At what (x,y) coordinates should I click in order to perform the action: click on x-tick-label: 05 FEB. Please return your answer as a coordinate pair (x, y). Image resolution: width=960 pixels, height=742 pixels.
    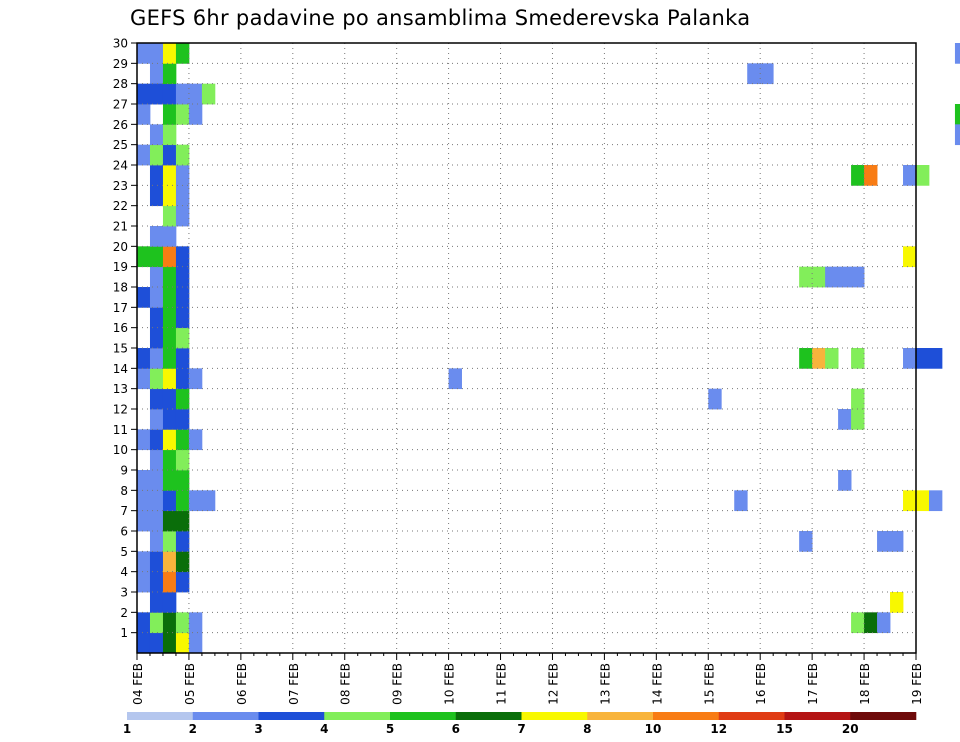
    Looking at the image, I should click on (190, 684).